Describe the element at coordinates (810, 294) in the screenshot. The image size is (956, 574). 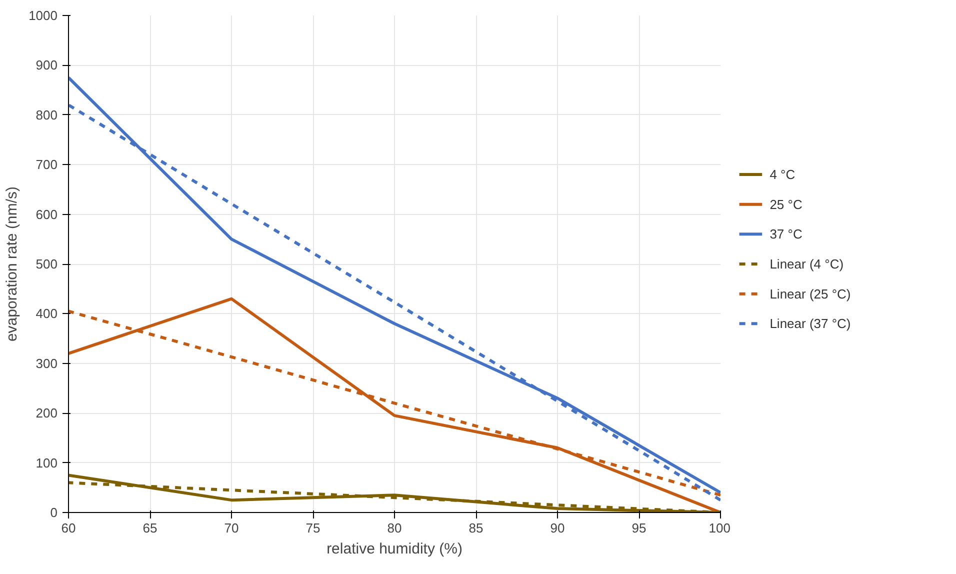
I see `legend-label: Linear (25 °C)` at that location.